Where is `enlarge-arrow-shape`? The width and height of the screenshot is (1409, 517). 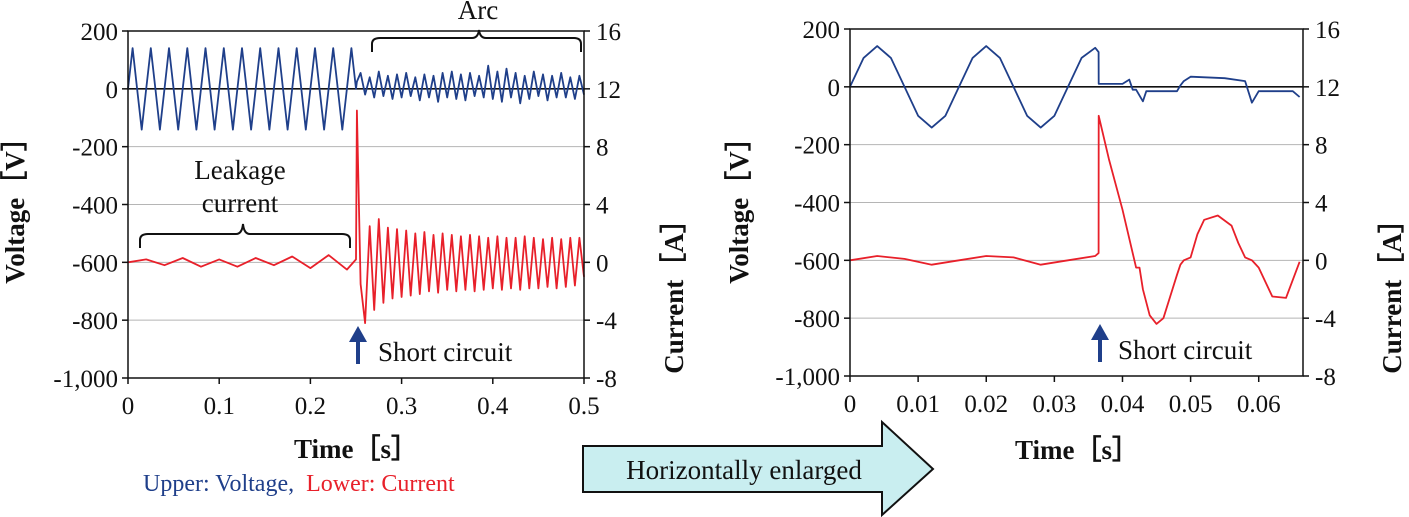 enlarge-arrow-shape is located at coordinates (758, 468).